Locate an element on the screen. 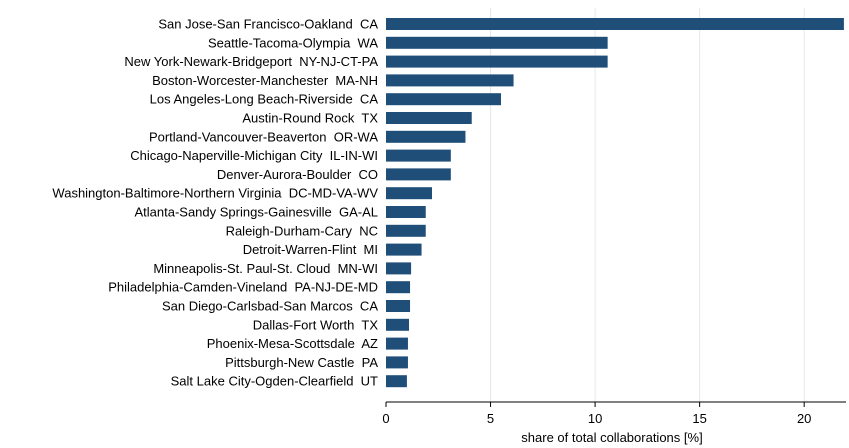  category-label: Denver-Aurora-Boulder CO is located at coordinates (297, 174).